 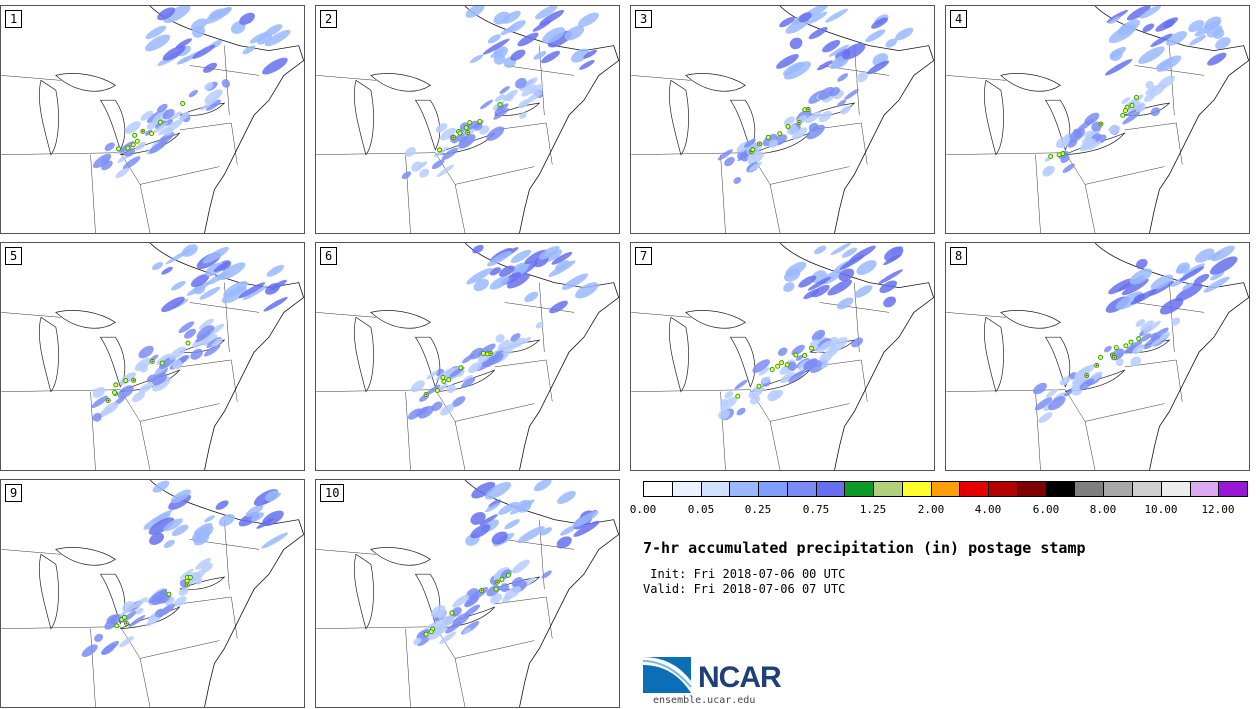 What do you see at coordinates (873, 509) in the screenshot?
I see `colorbar-tick-label: 1.25` at bounding box center [873, 509].